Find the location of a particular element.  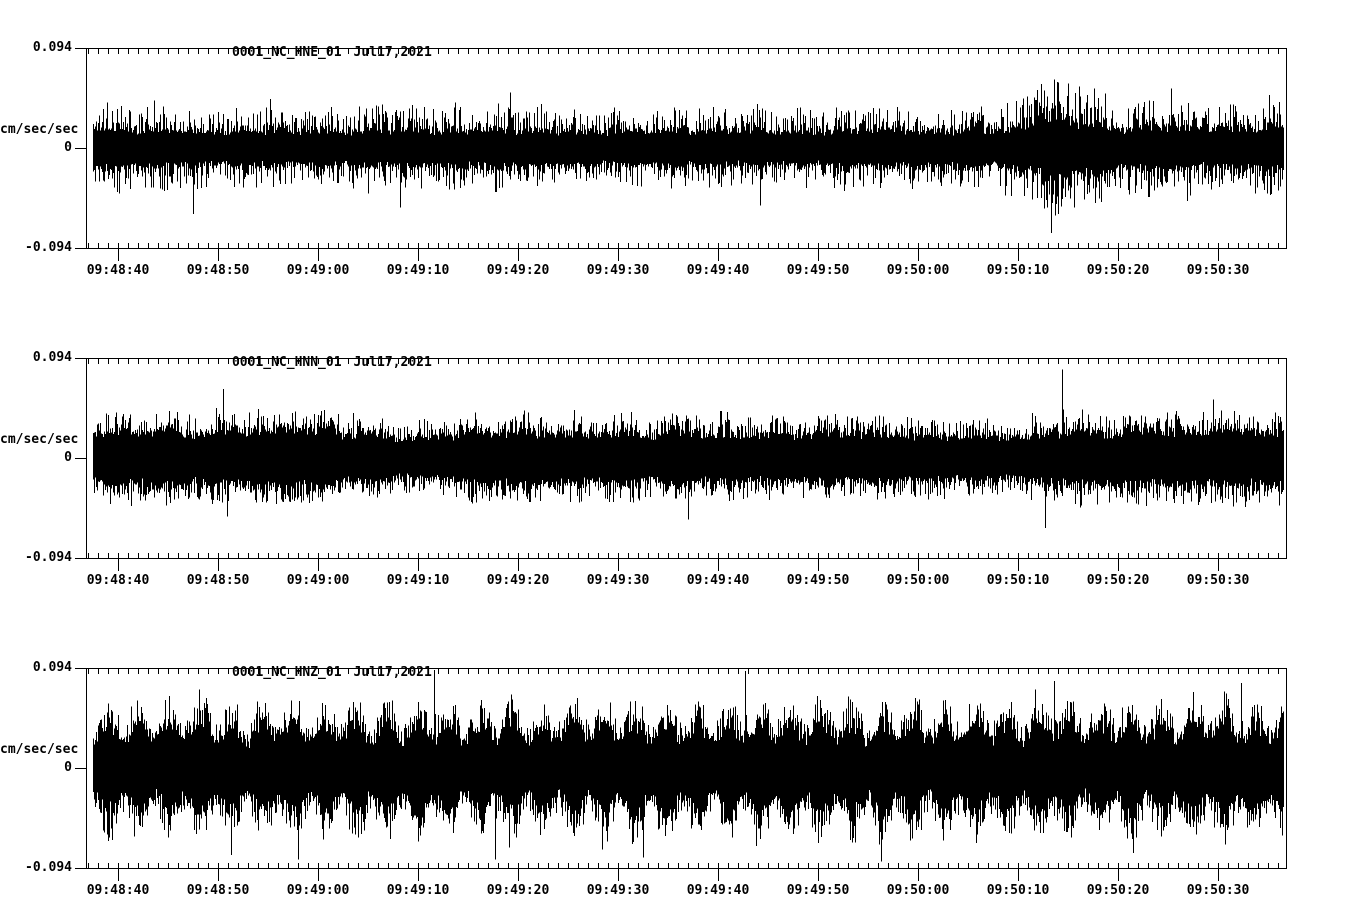

panel-title: 0001_NC_HNZ_01 Jul17,2021 is located at coordinates (308, 664).